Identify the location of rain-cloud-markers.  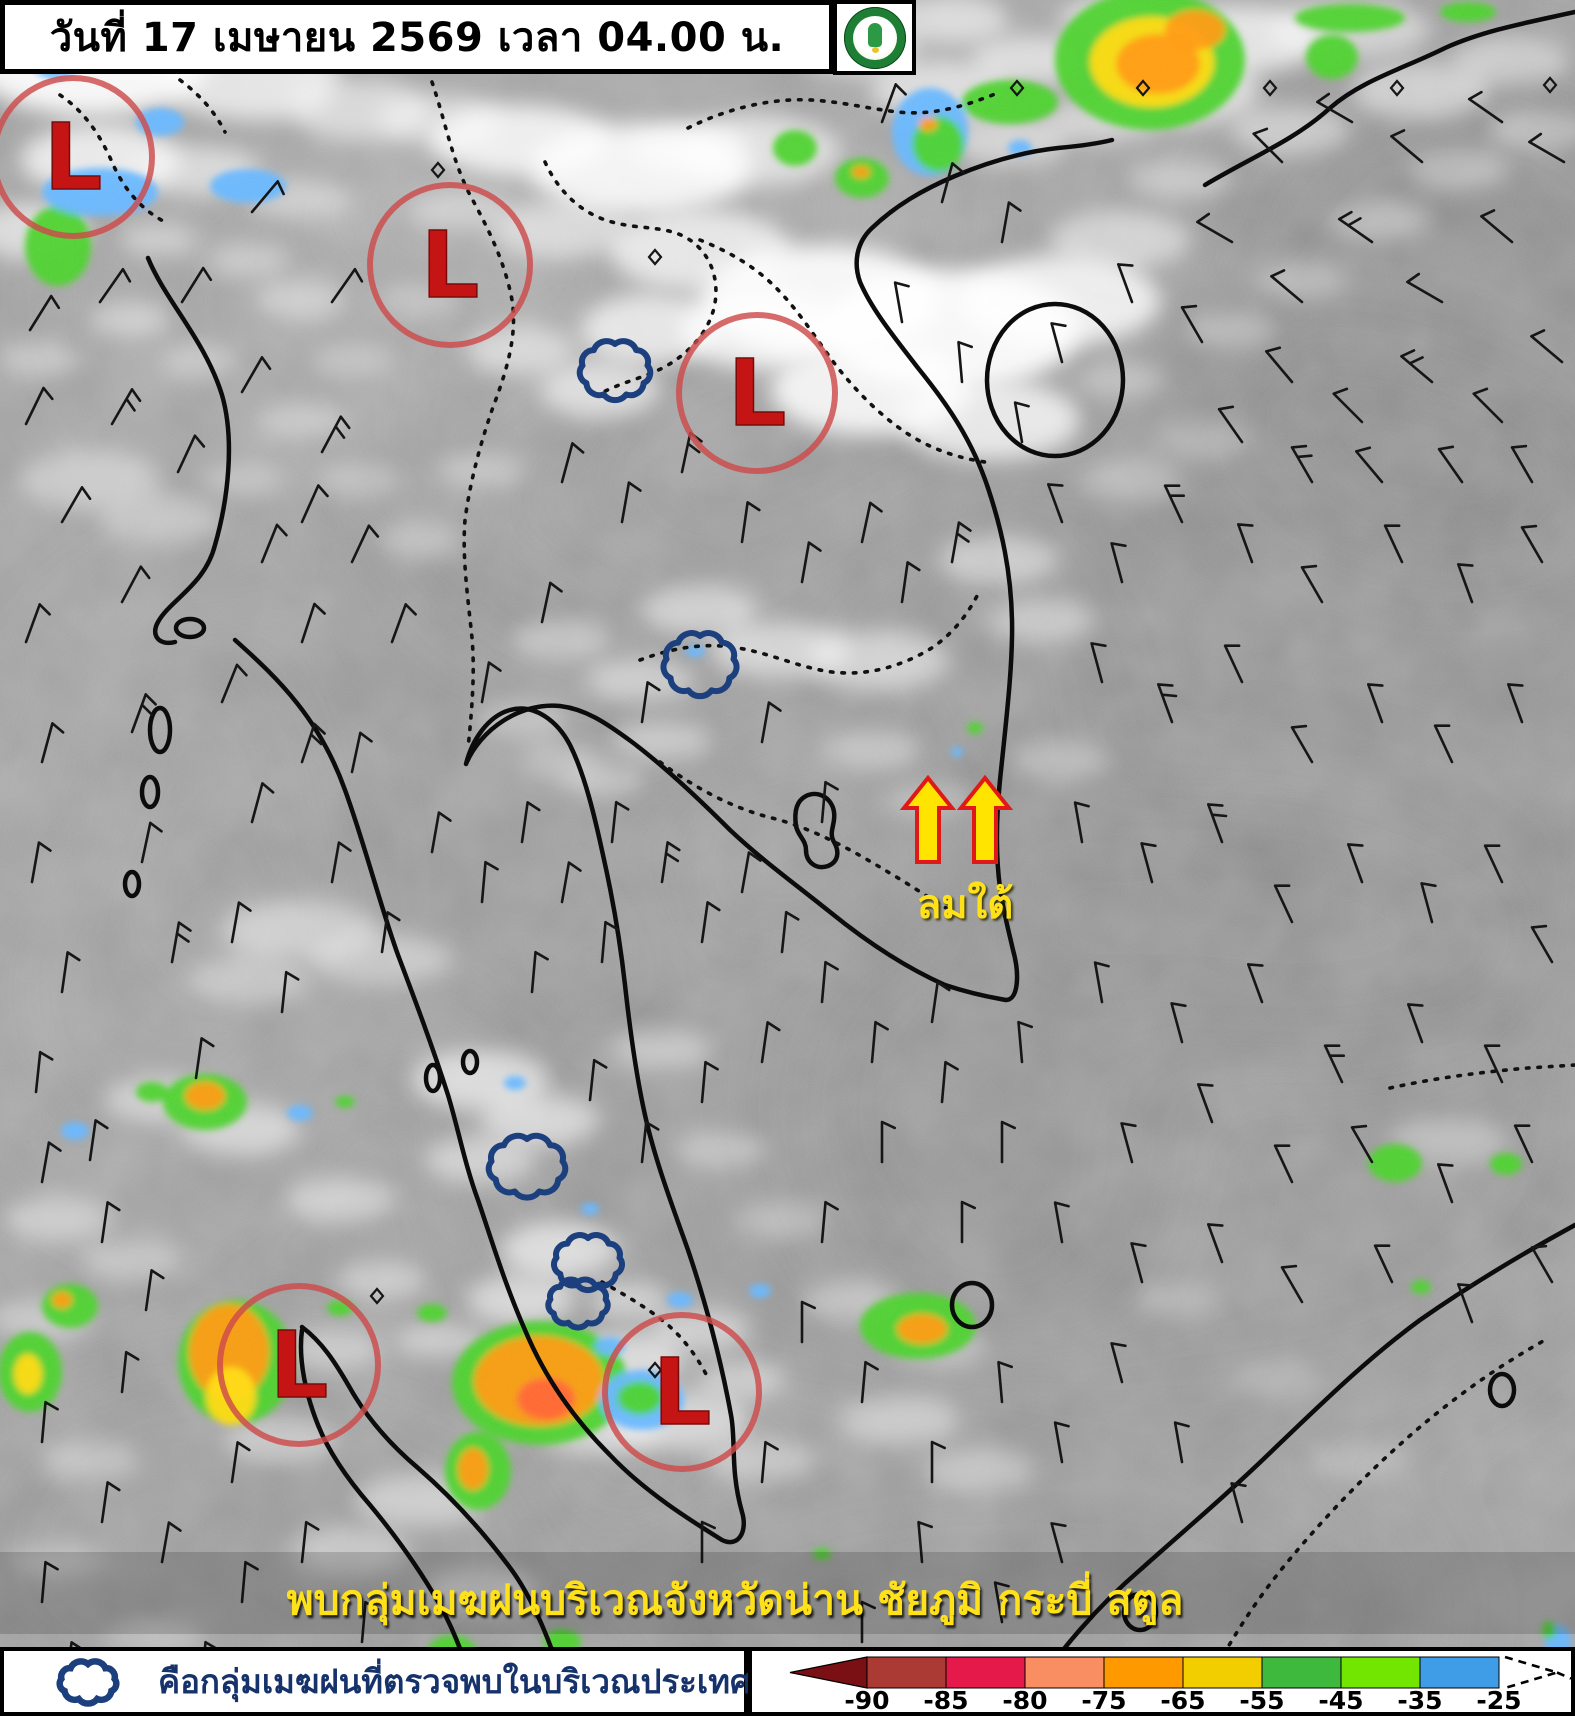
(612, 834).